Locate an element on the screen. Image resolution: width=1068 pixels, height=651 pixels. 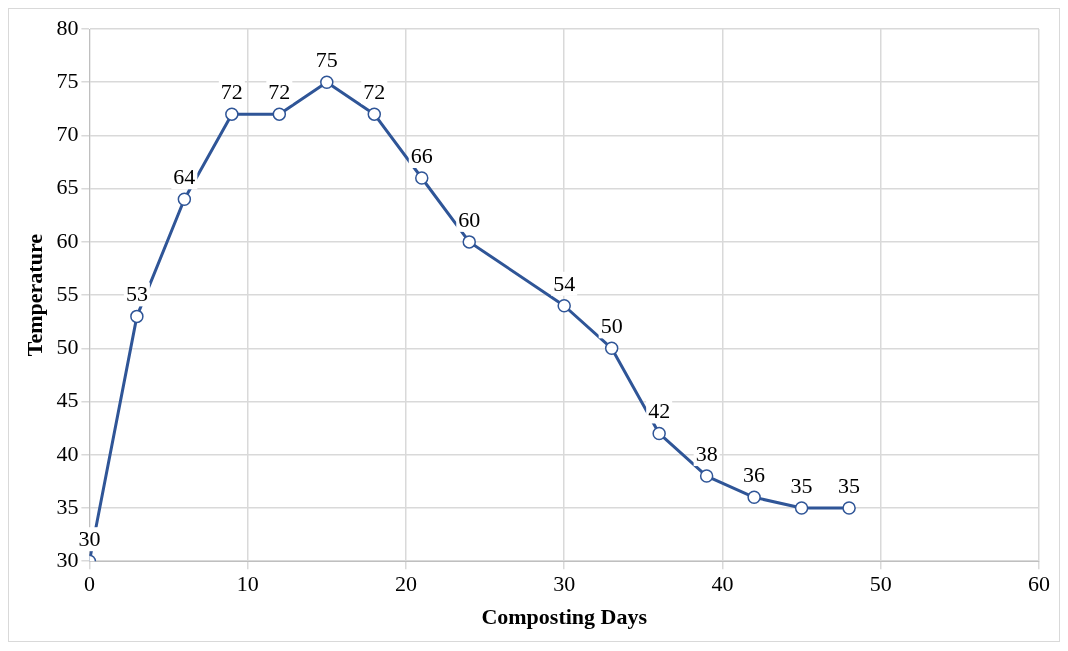
data-label: 54 is located at coordinates (564, 283).